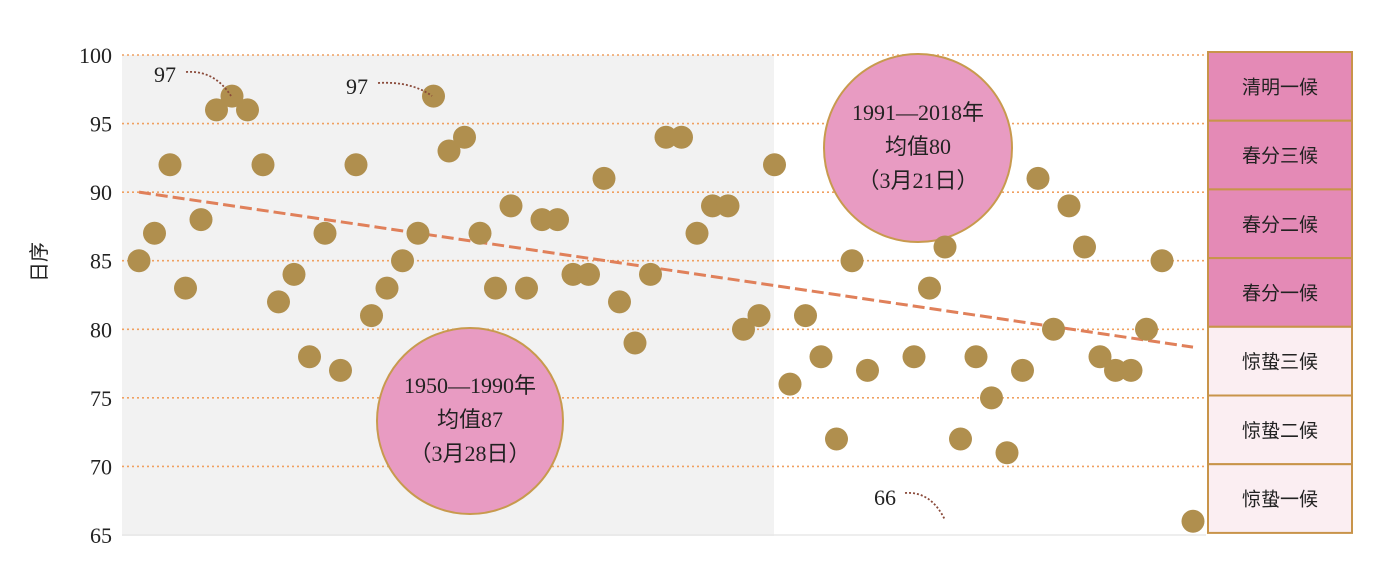 Image resolution: width=1374 pixels, height=566 pixels. I want to click on mean-bubble-text: （3月28日）, so click(469, 453).